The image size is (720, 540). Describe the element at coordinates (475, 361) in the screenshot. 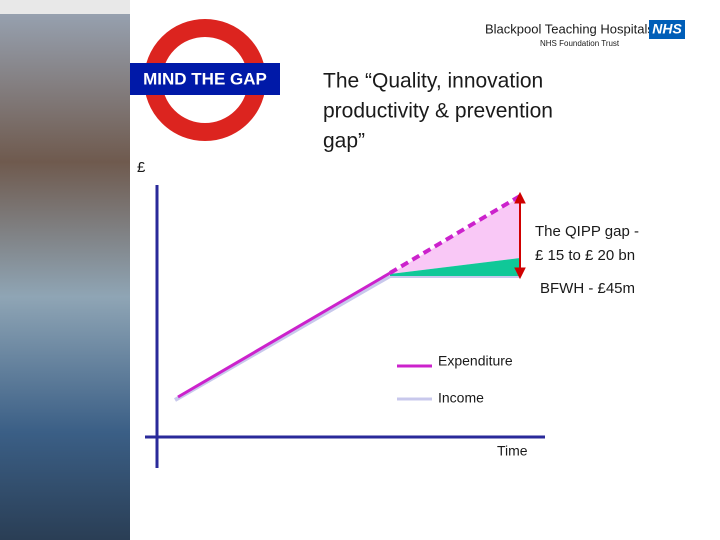

I see `legend-label: Expenditure` at that location.